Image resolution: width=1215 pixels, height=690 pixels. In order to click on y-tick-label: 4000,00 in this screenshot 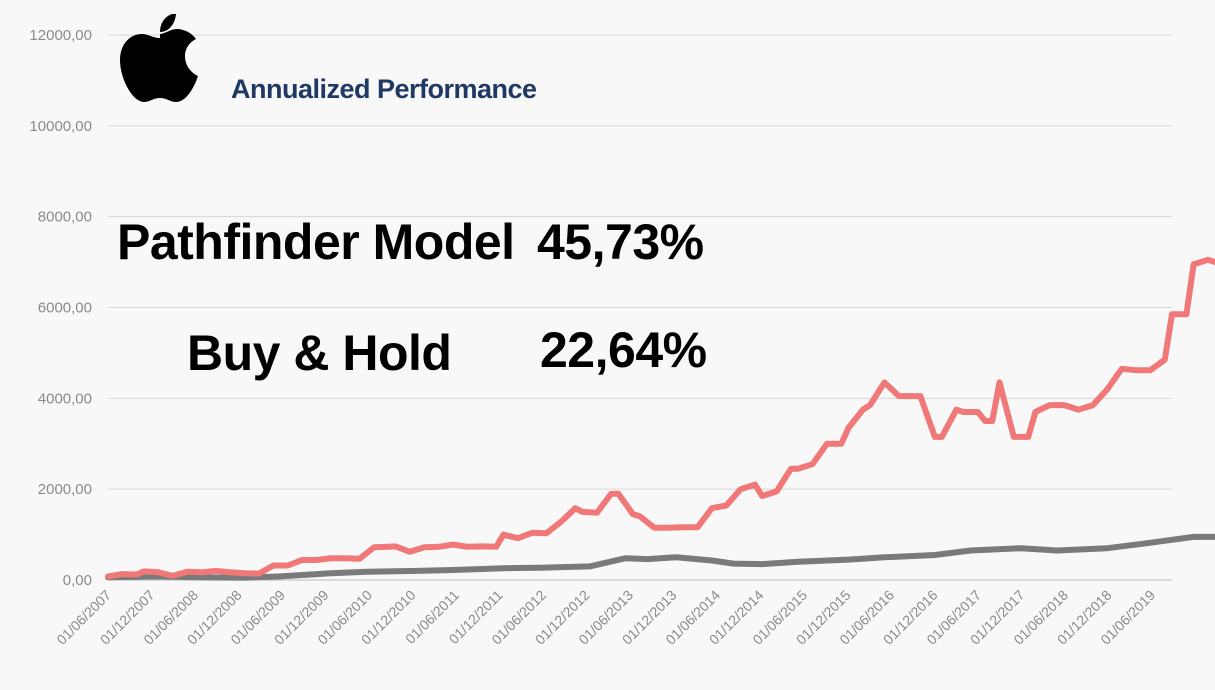, I will do `click(65, 398)`.